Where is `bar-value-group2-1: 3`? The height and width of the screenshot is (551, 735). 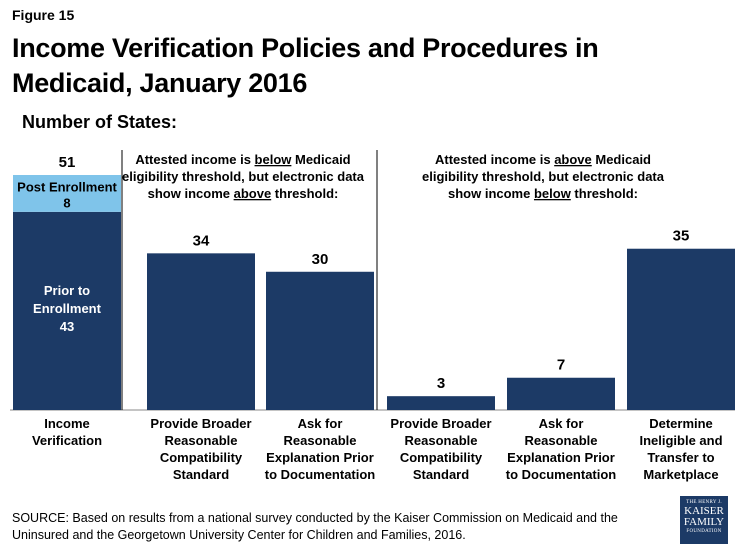 bar-value-group2-1: 3 is located at coordinates (441, 383).